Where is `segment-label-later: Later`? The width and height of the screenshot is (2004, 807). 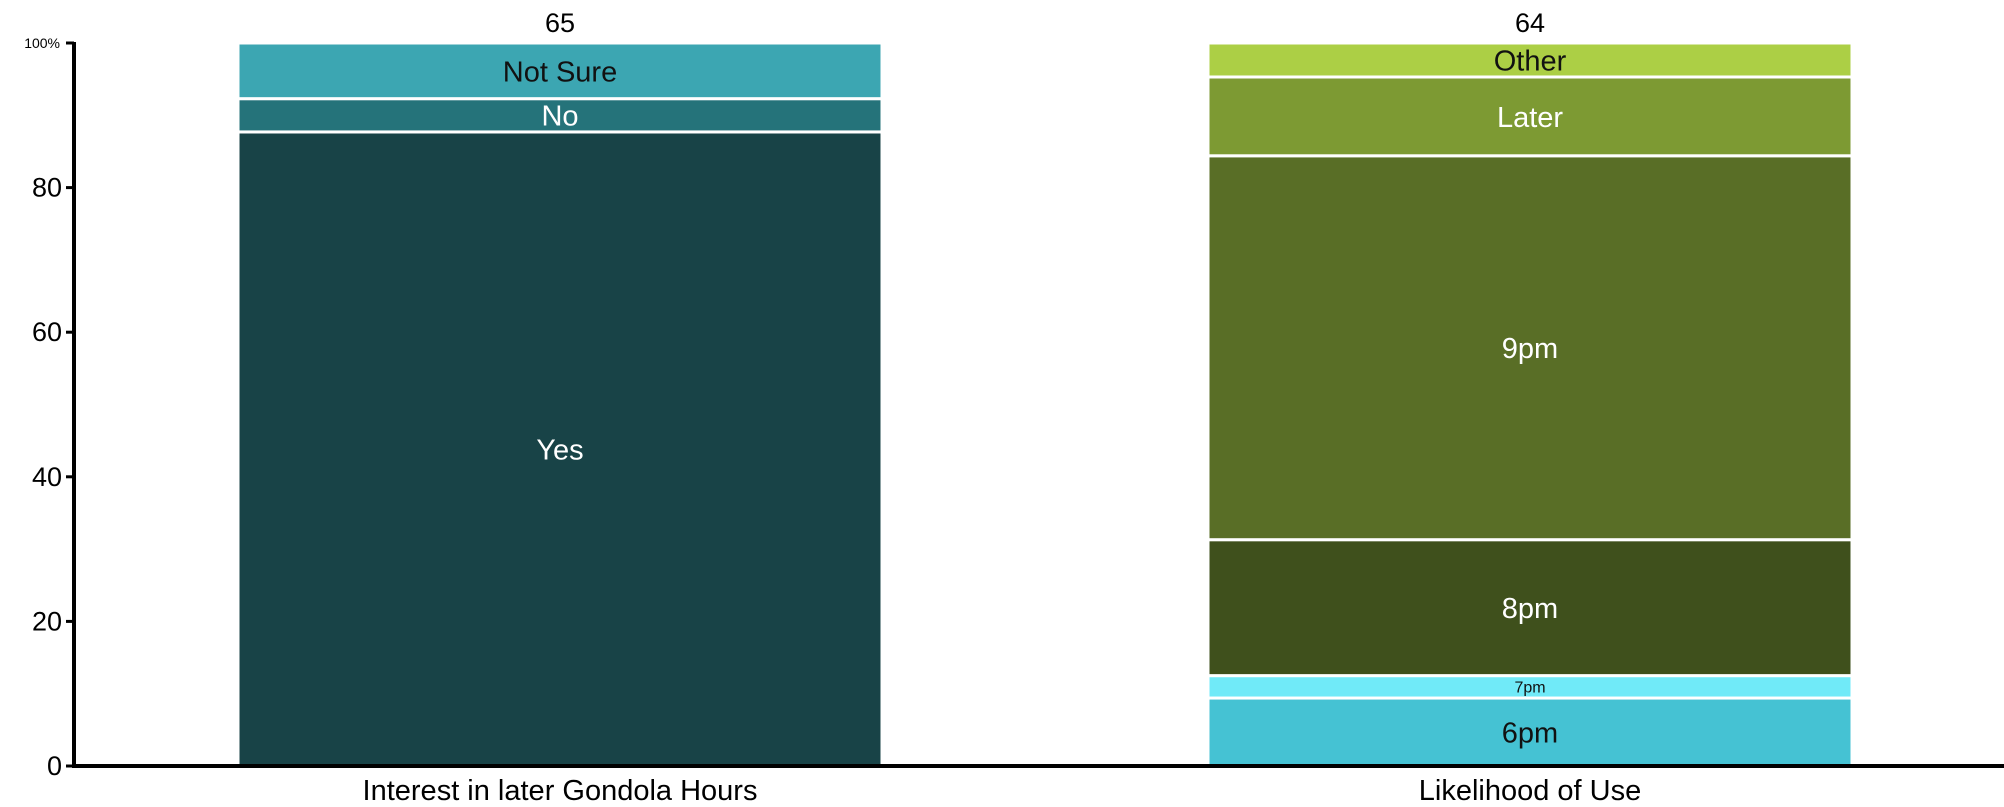
segment-label-later: Later is located at coordinates (1530, 118).